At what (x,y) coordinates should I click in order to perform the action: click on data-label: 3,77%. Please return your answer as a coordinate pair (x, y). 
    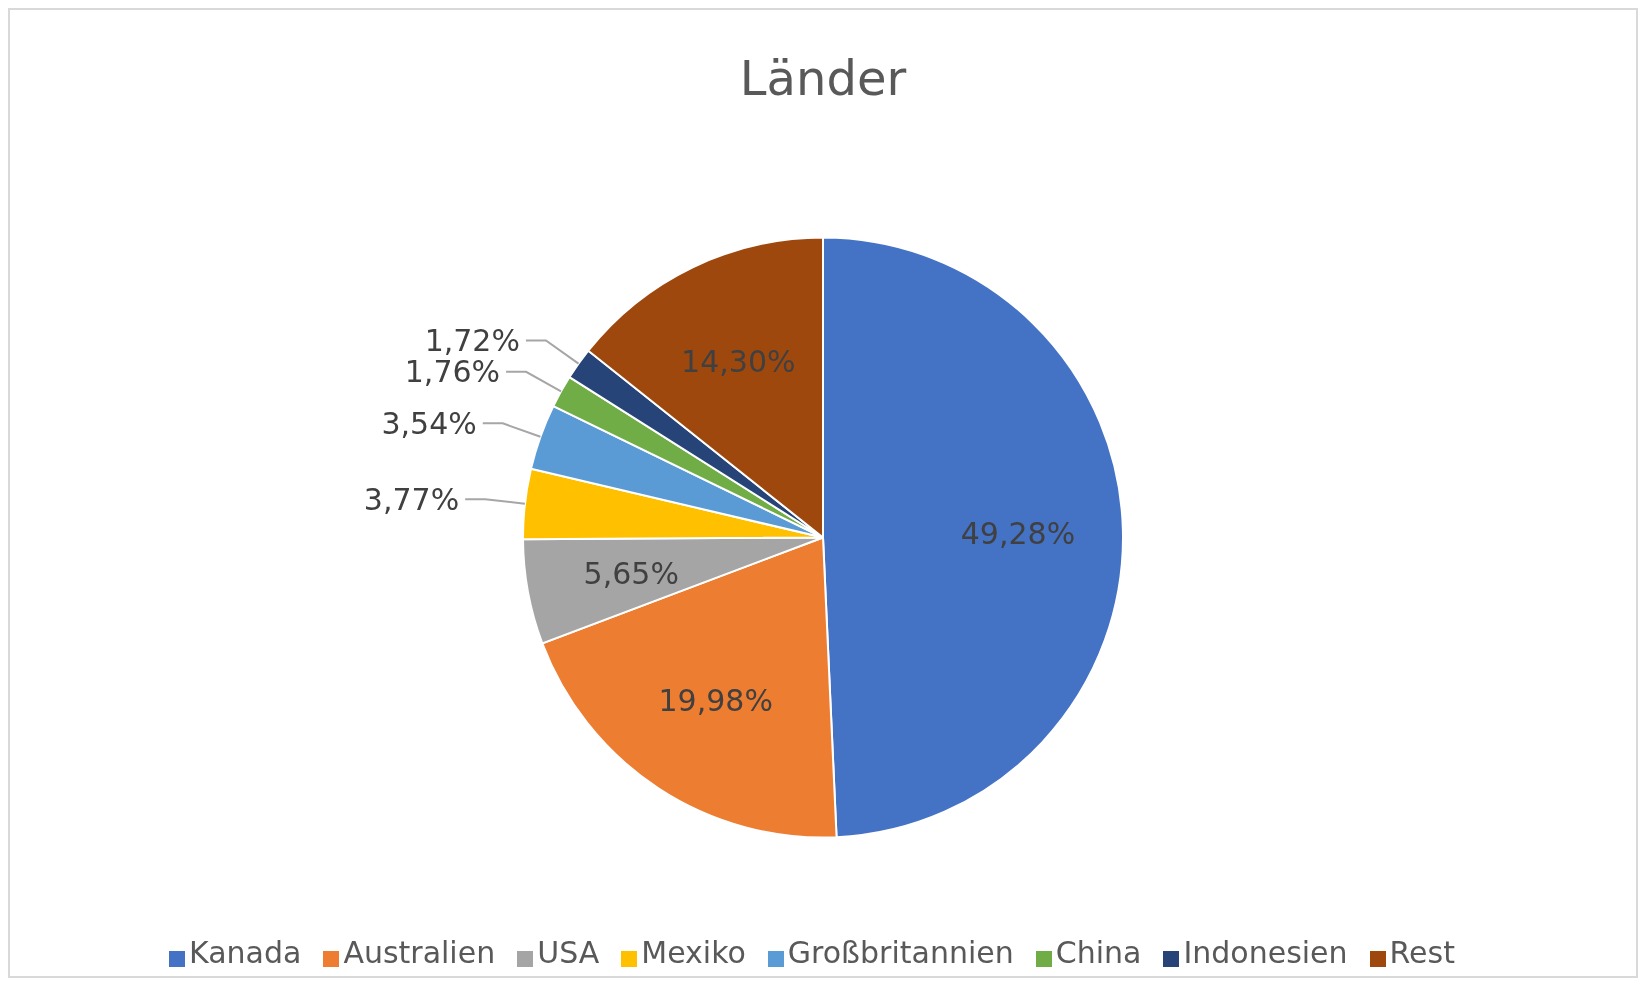
    Looking at the image, I should click on (411, 499).